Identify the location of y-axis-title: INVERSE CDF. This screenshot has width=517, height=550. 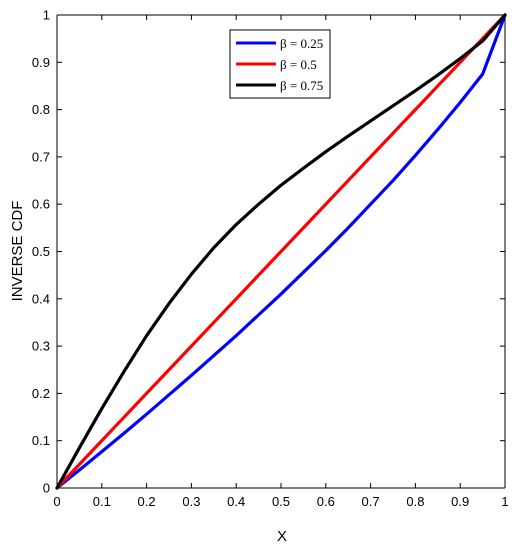
(17, 251).